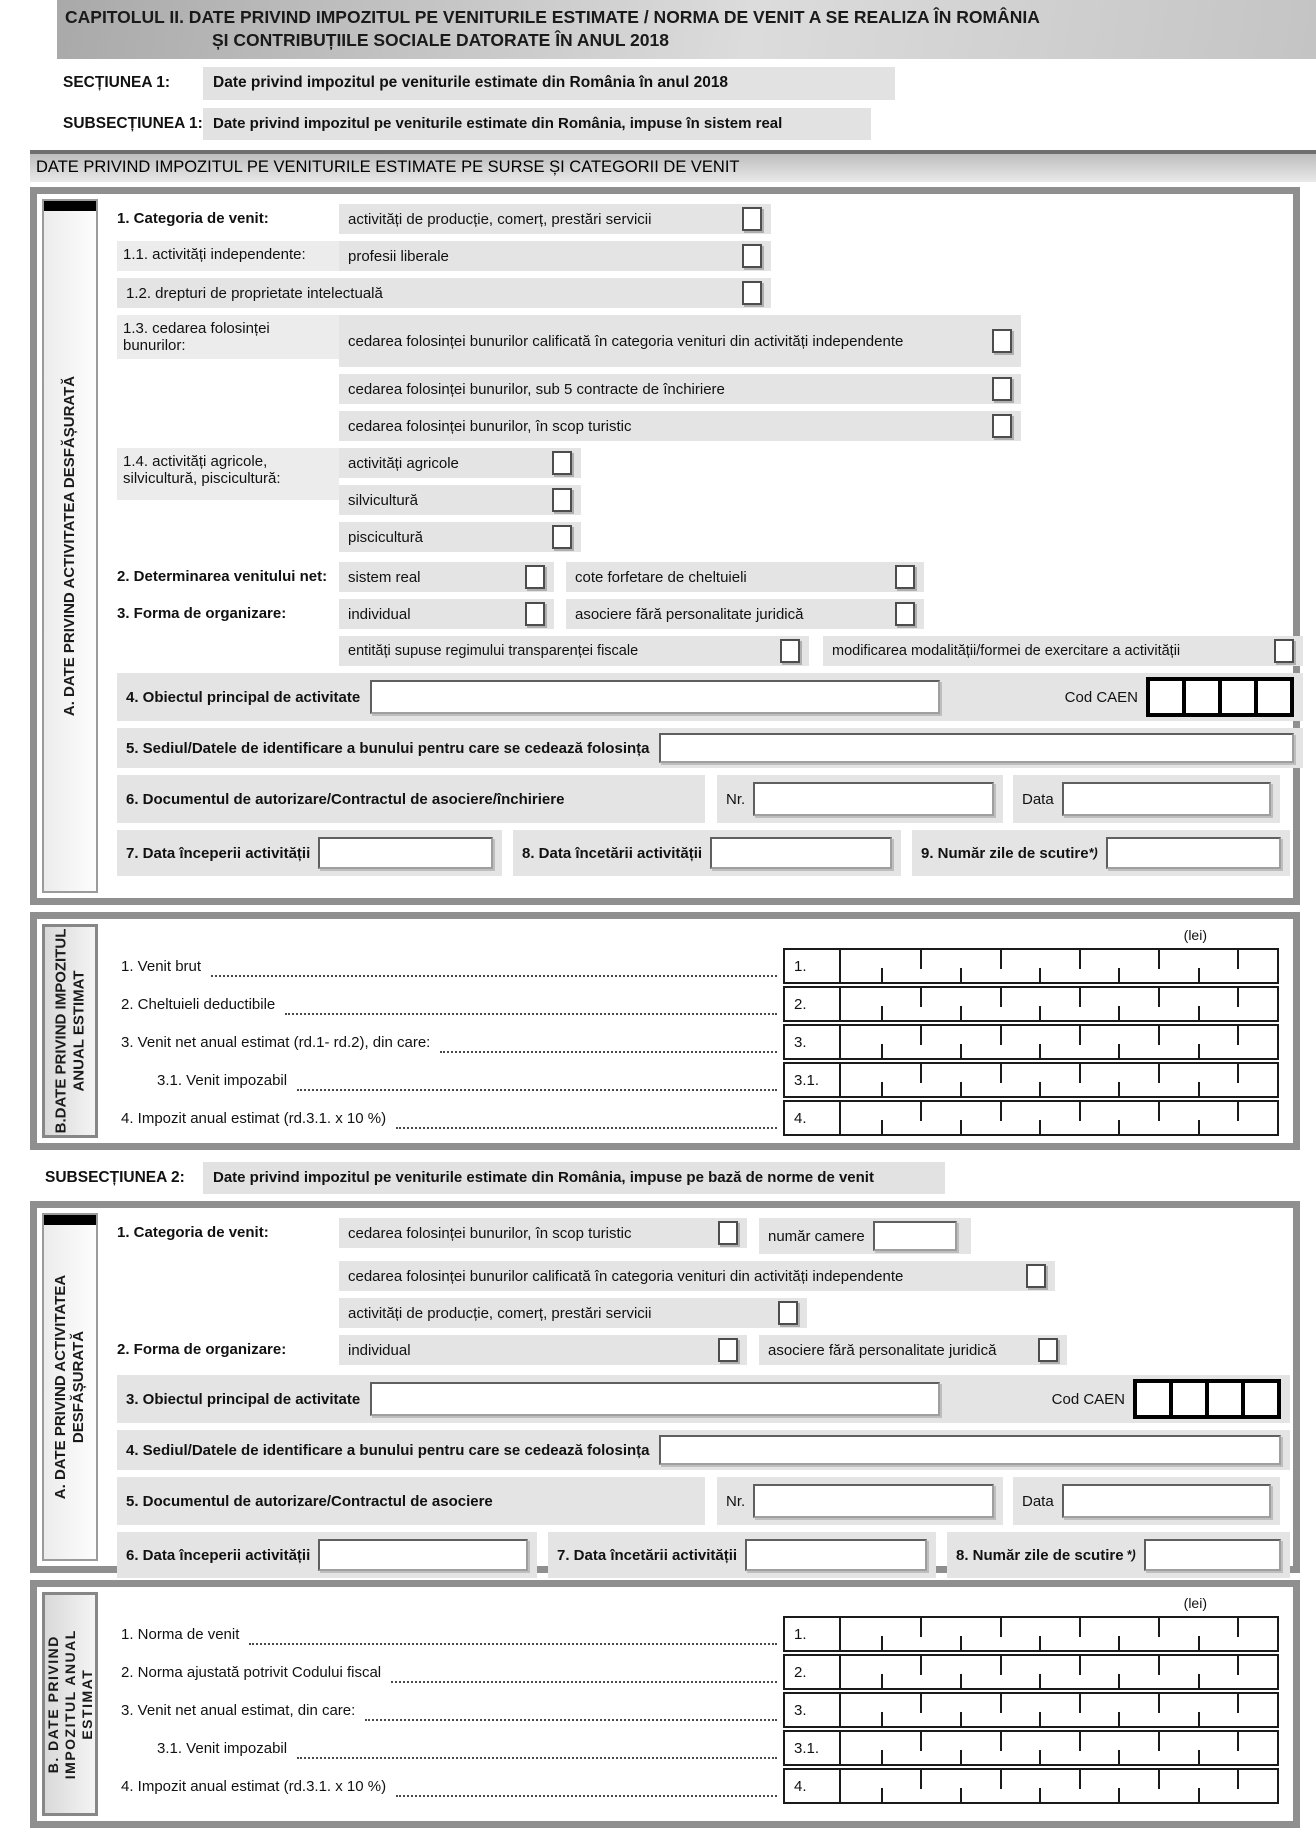 This screenshot has width=1316, height=1828. I want to click on option-piscicultura: piscicultură, so click(460, 537).